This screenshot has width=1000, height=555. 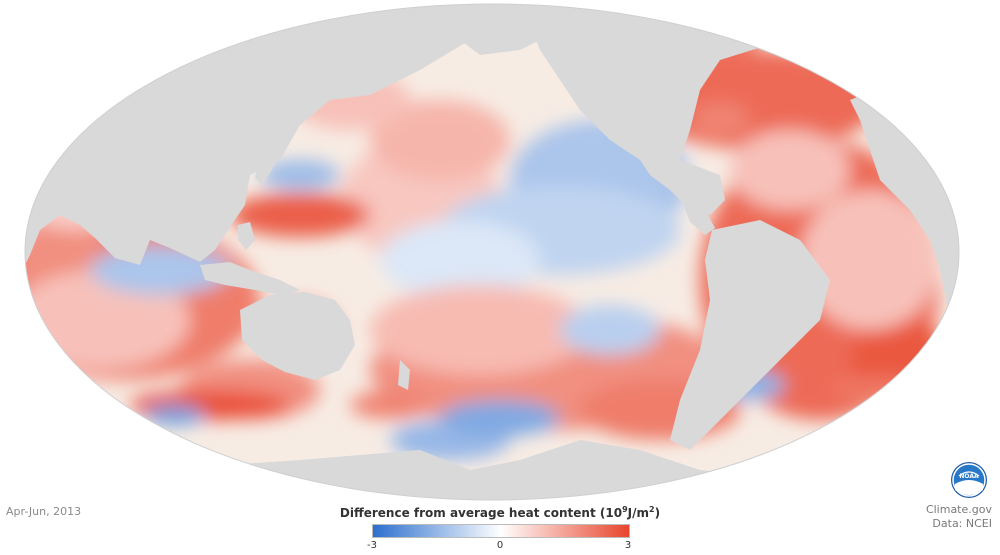 What do you see at coordinates (969, 476) in the screenshot?
I see `svg-text: NOAA` at bounding box center [969, 476].